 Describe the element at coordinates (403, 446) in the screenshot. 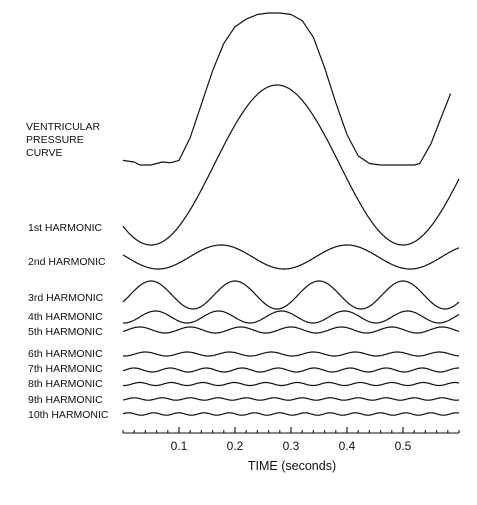

I see `x-tick-label: 0.5` at that location.